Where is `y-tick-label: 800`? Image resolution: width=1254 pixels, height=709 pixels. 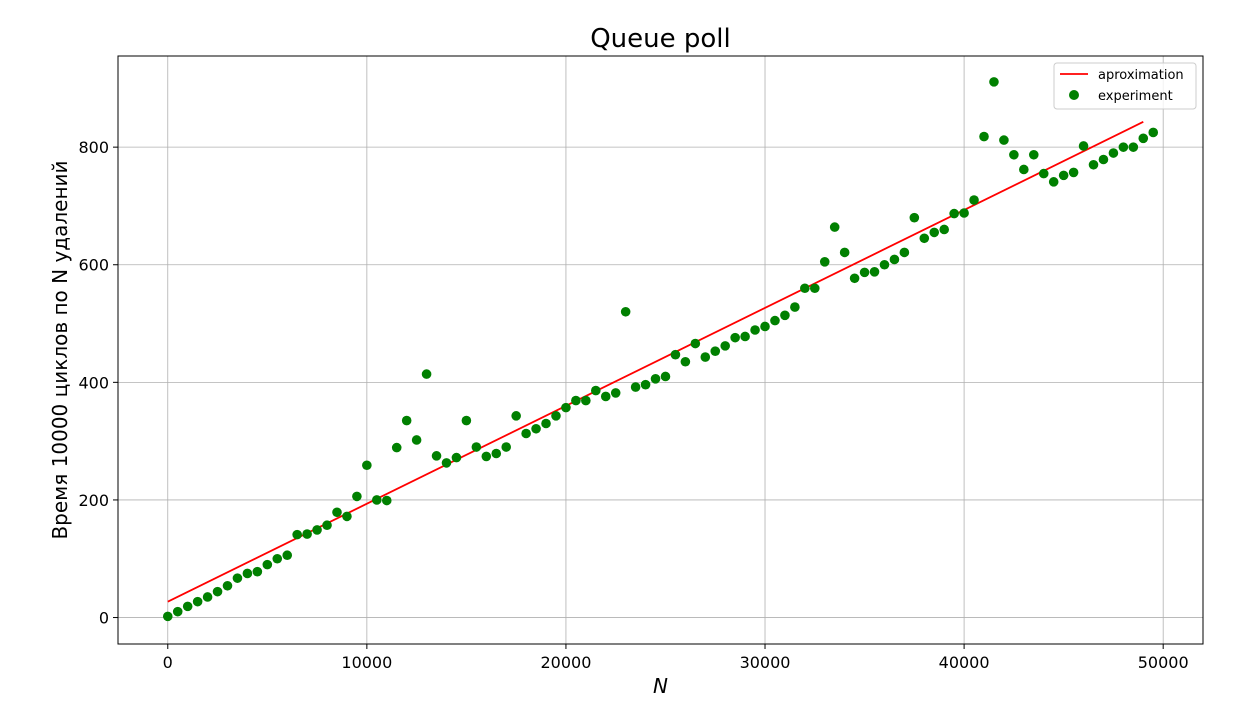 y-tick-label: 800 is located at coordinates (93, 147).